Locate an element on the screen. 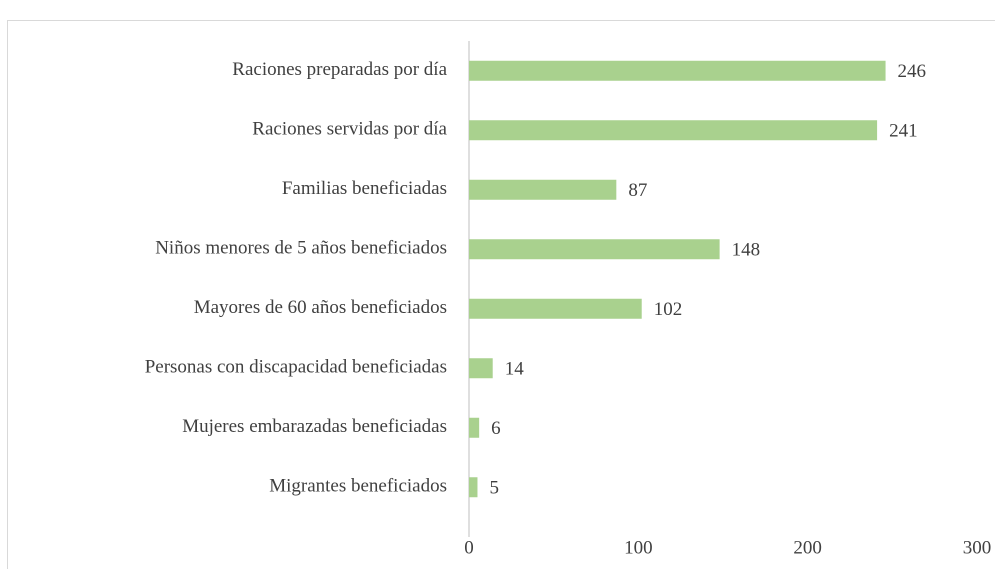 The height and width of the screenshot is (569, 995). x-tick-label: 300 is located at coordinates (977, 547).